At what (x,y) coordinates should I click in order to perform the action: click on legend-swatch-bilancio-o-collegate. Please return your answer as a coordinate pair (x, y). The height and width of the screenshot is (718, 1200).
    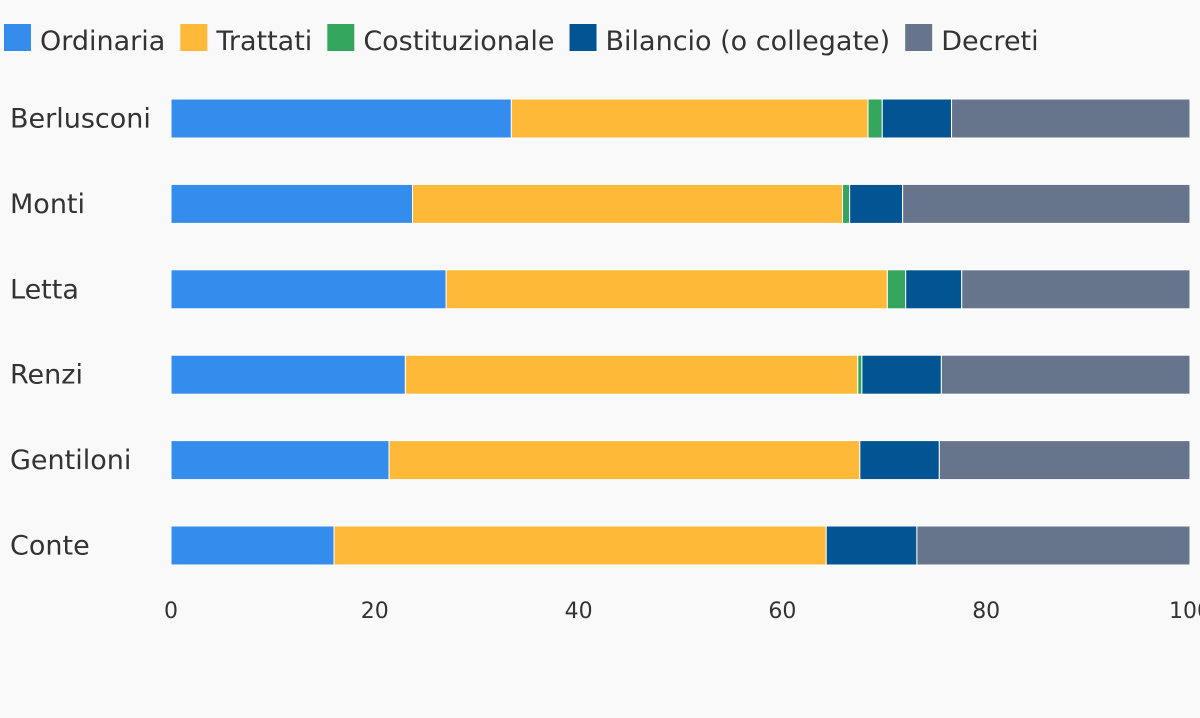
    Looking at the image, I should click on (583, 37).